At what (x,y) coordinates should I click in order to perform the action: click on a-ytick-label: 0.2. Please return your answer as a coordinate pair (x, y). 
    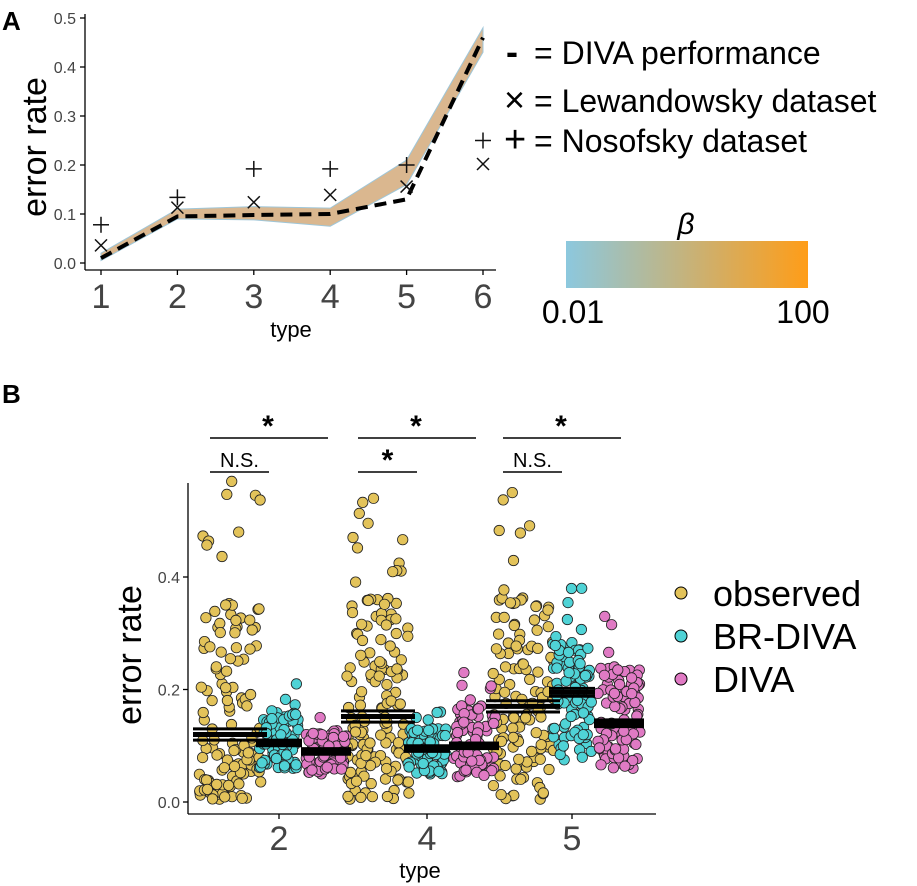
    Looking at the image, I should click on (65, 166).